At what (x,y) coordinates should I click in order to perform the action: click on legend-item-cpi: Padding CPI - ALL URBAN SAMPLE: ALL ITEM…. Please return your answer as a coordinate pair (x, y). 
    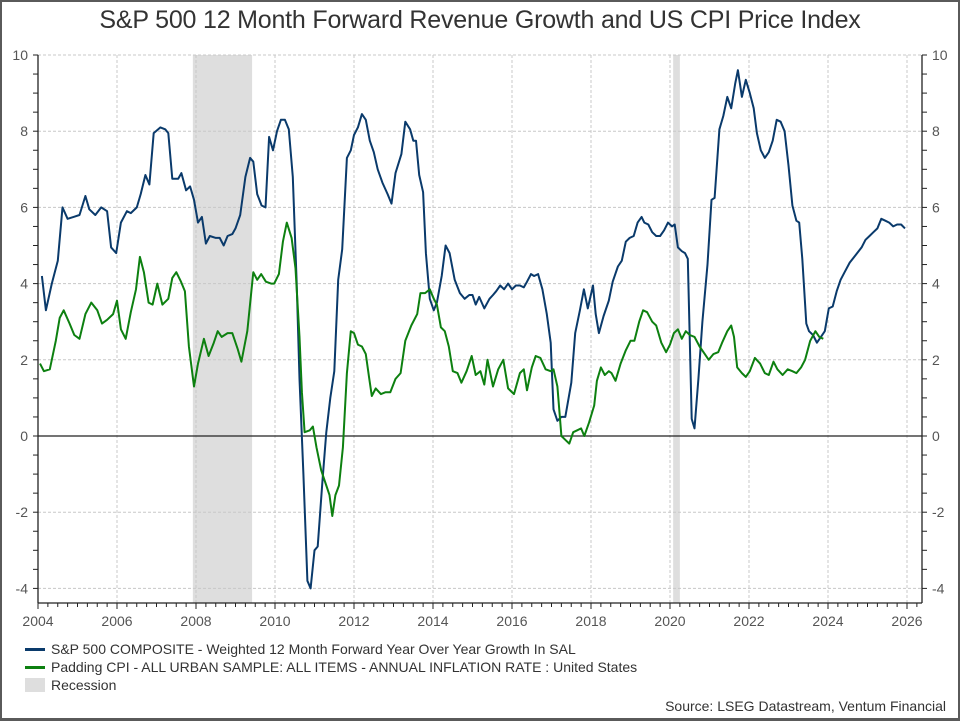
    Looking at the image, I should click on (331, 667).